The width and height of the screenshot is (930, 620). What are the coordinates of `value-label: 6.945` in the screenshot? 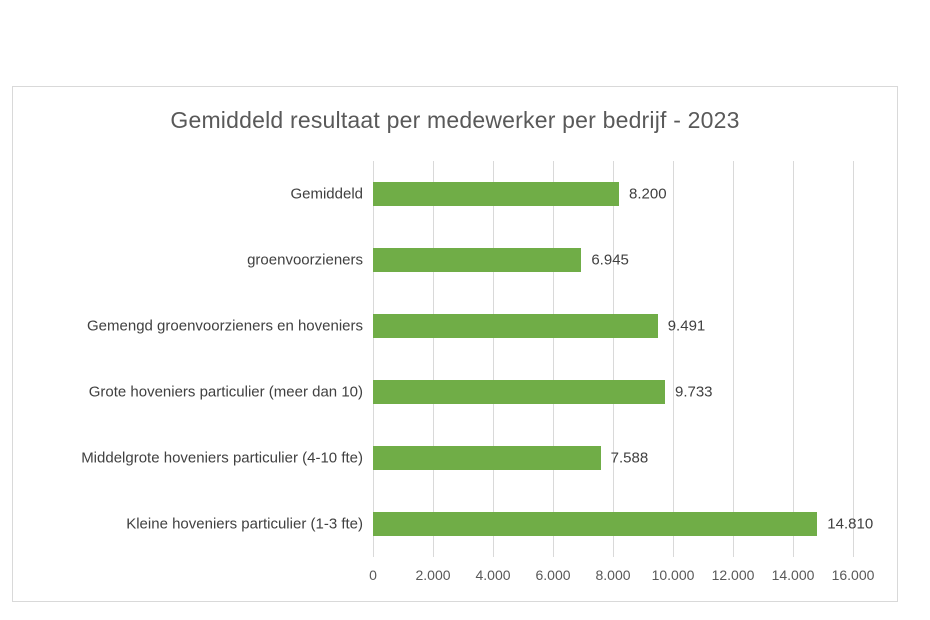 It's located at (610, 260).